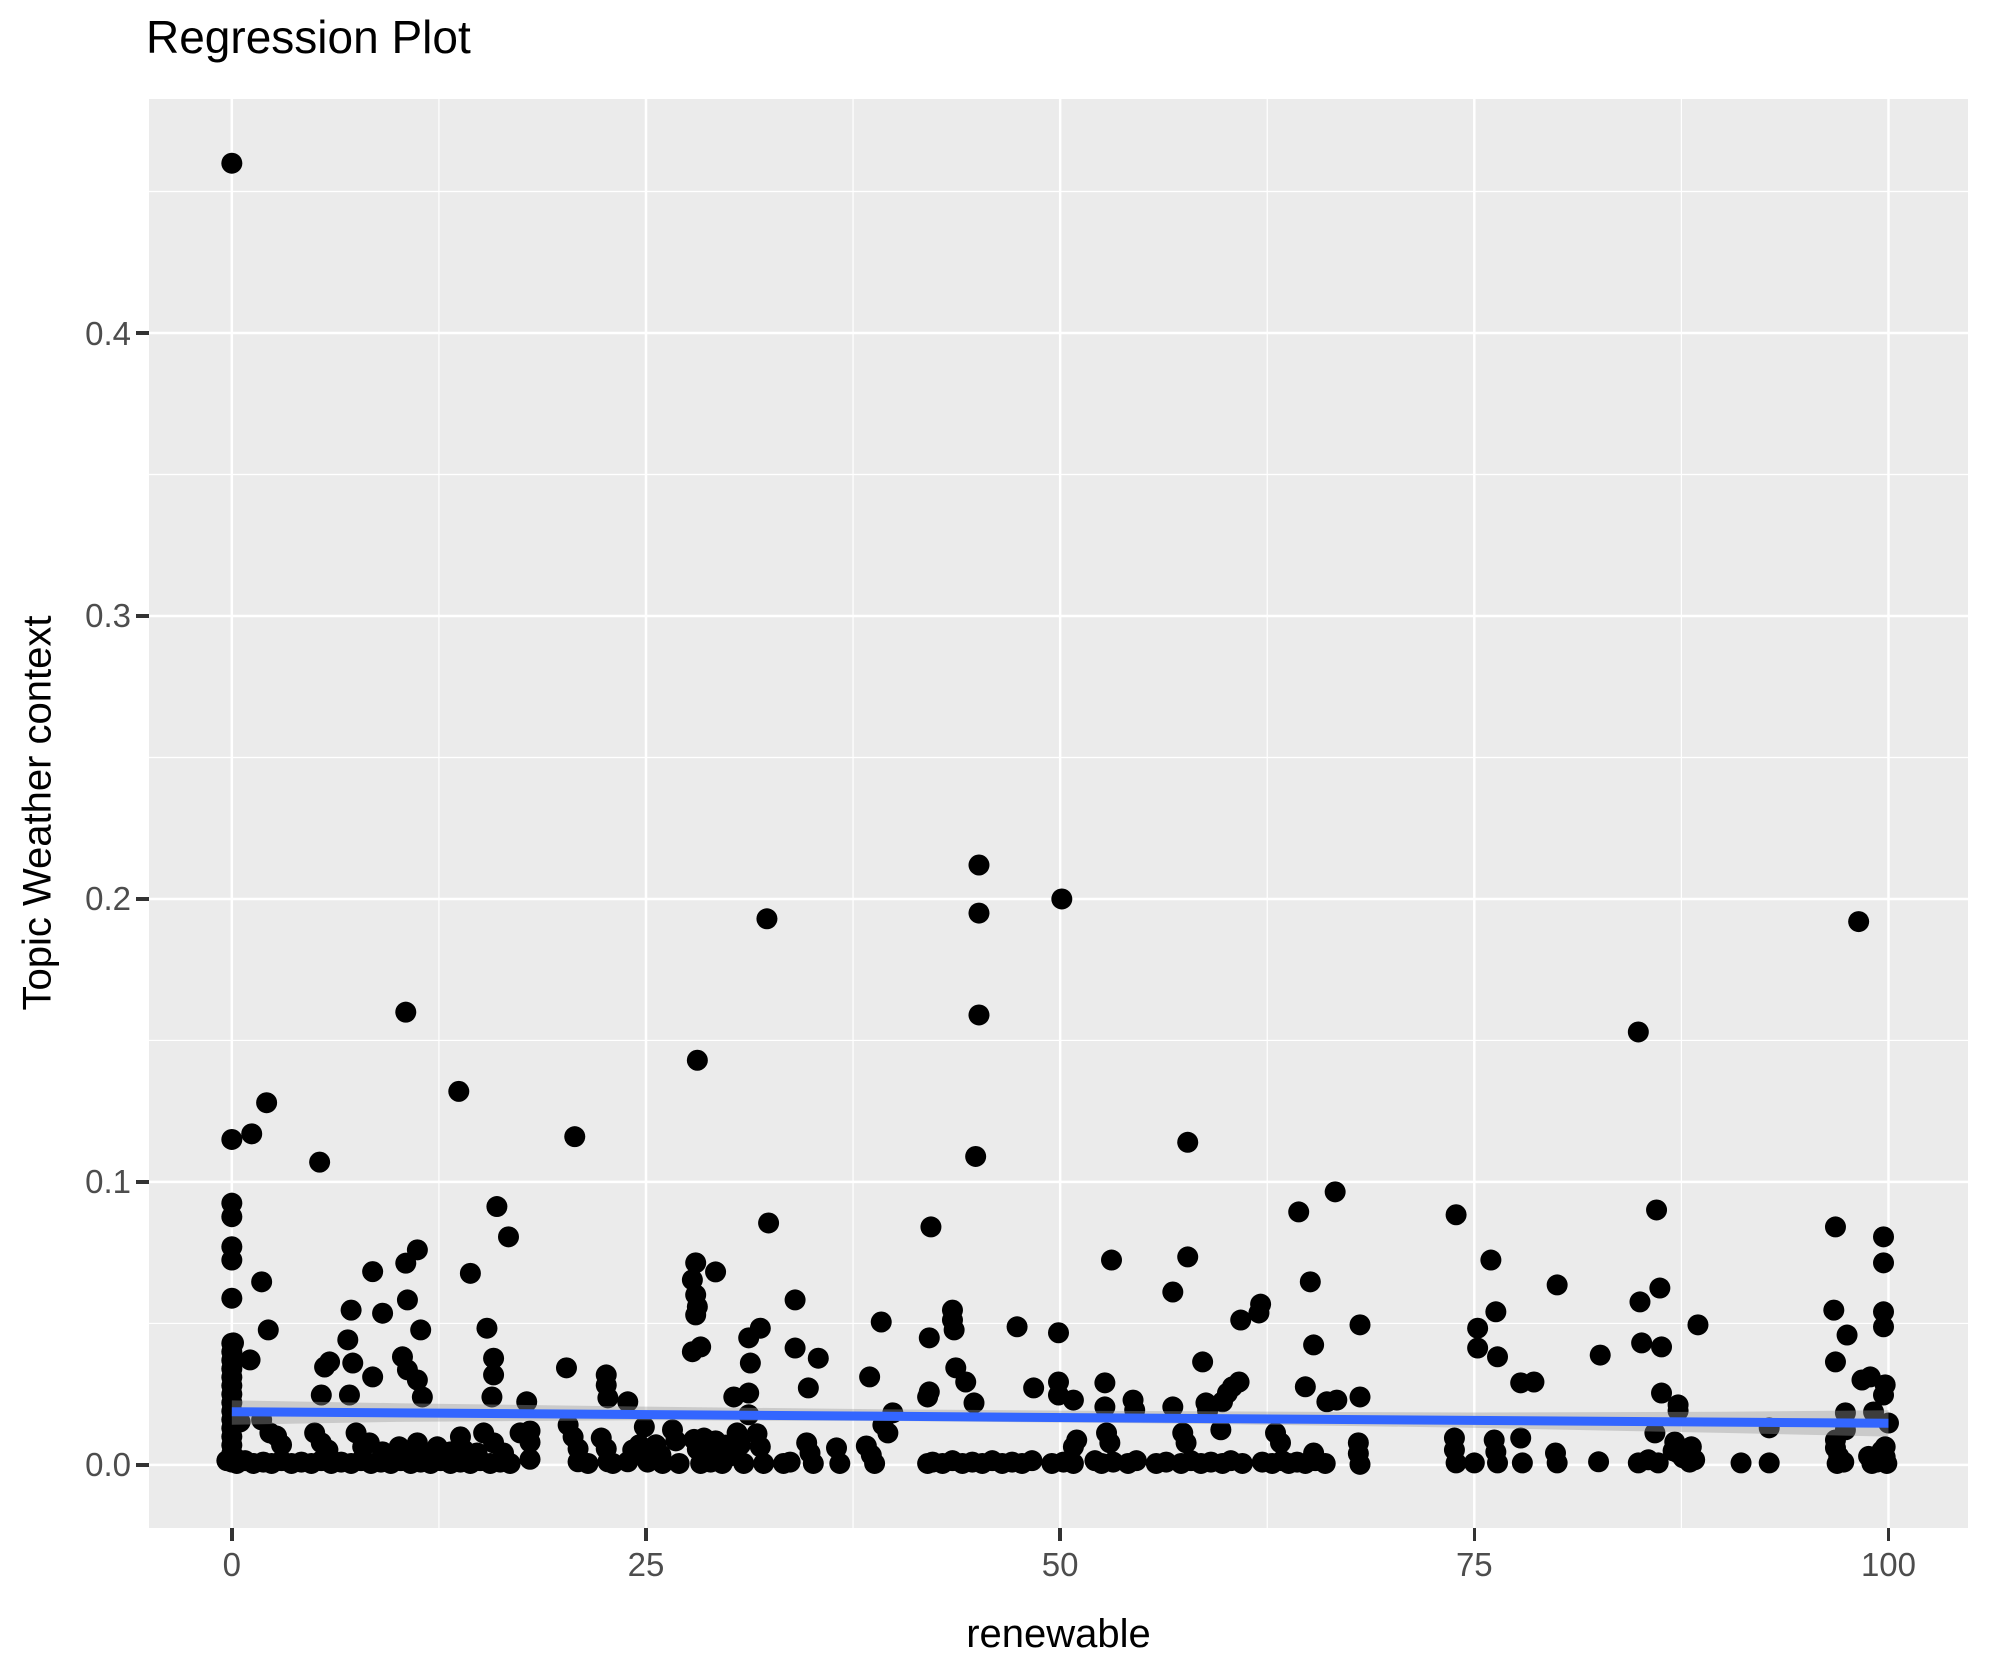  Describe the element at coordinates (37, 813) in the screenshot. I see `y-axis-title: Topic Weather context` at that location.